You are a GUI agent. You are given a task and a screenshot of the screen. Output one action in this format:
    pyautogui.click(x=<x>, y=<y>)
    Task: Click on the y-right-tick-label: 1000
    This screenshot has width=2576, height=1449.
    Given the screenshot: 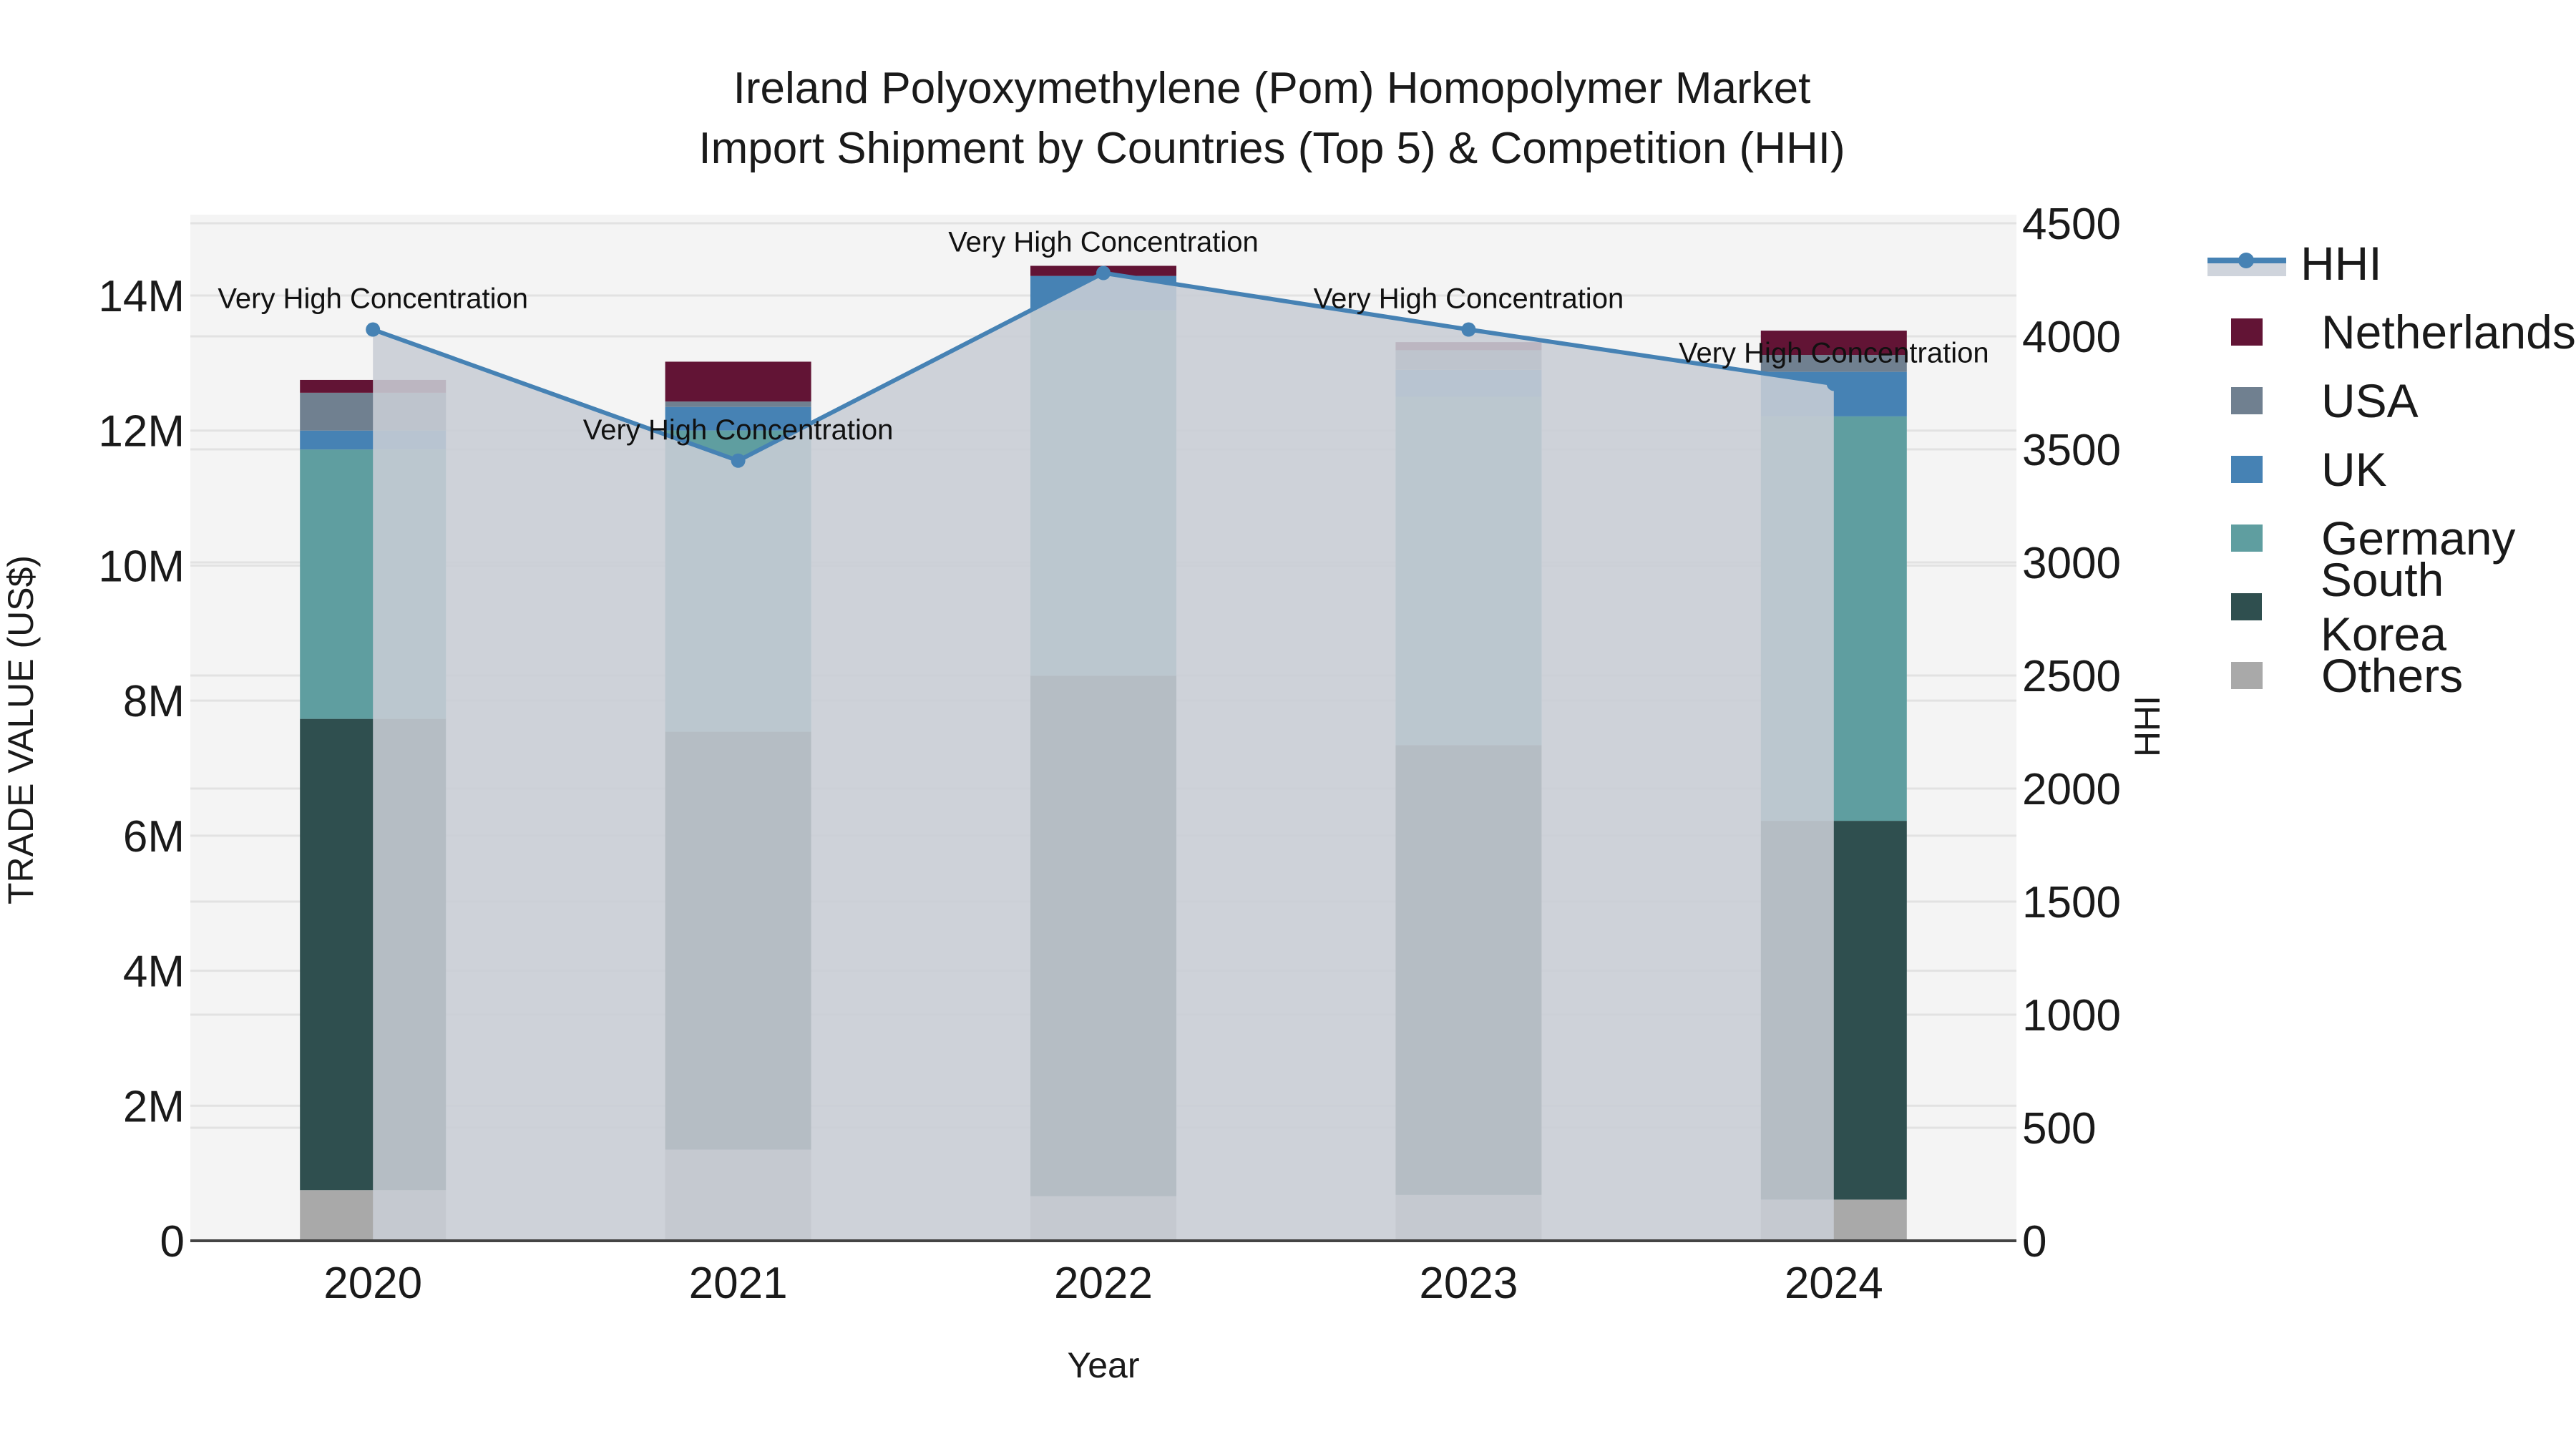 What is the action you would take?
    pyautogui.click(x=2071, y=1015)
    